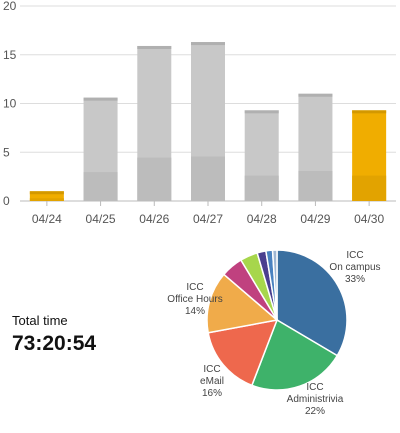 The width and height of the screenshot is (400, 433). Describe the element at coordinates (315, 399) in the screenshot. I see `pie-slice-label: ICC Administrivia 22%` at that location.